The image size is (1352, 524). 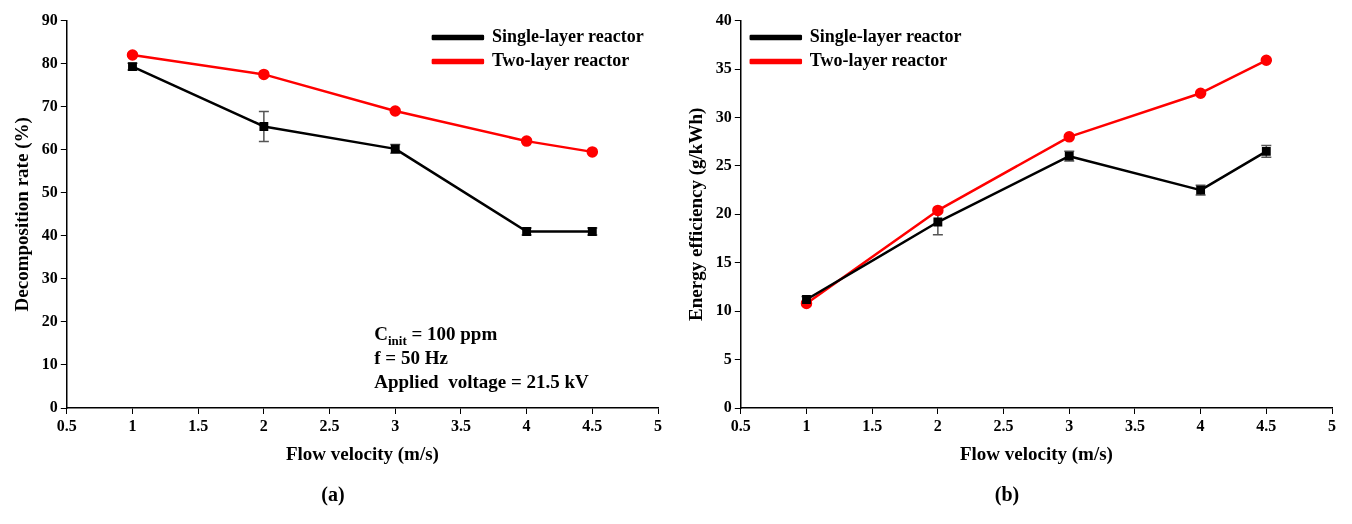 What do you see at coordinates (333, 495) in the screenshot?
I see `text: (a)` at bounding box center [333, 495].